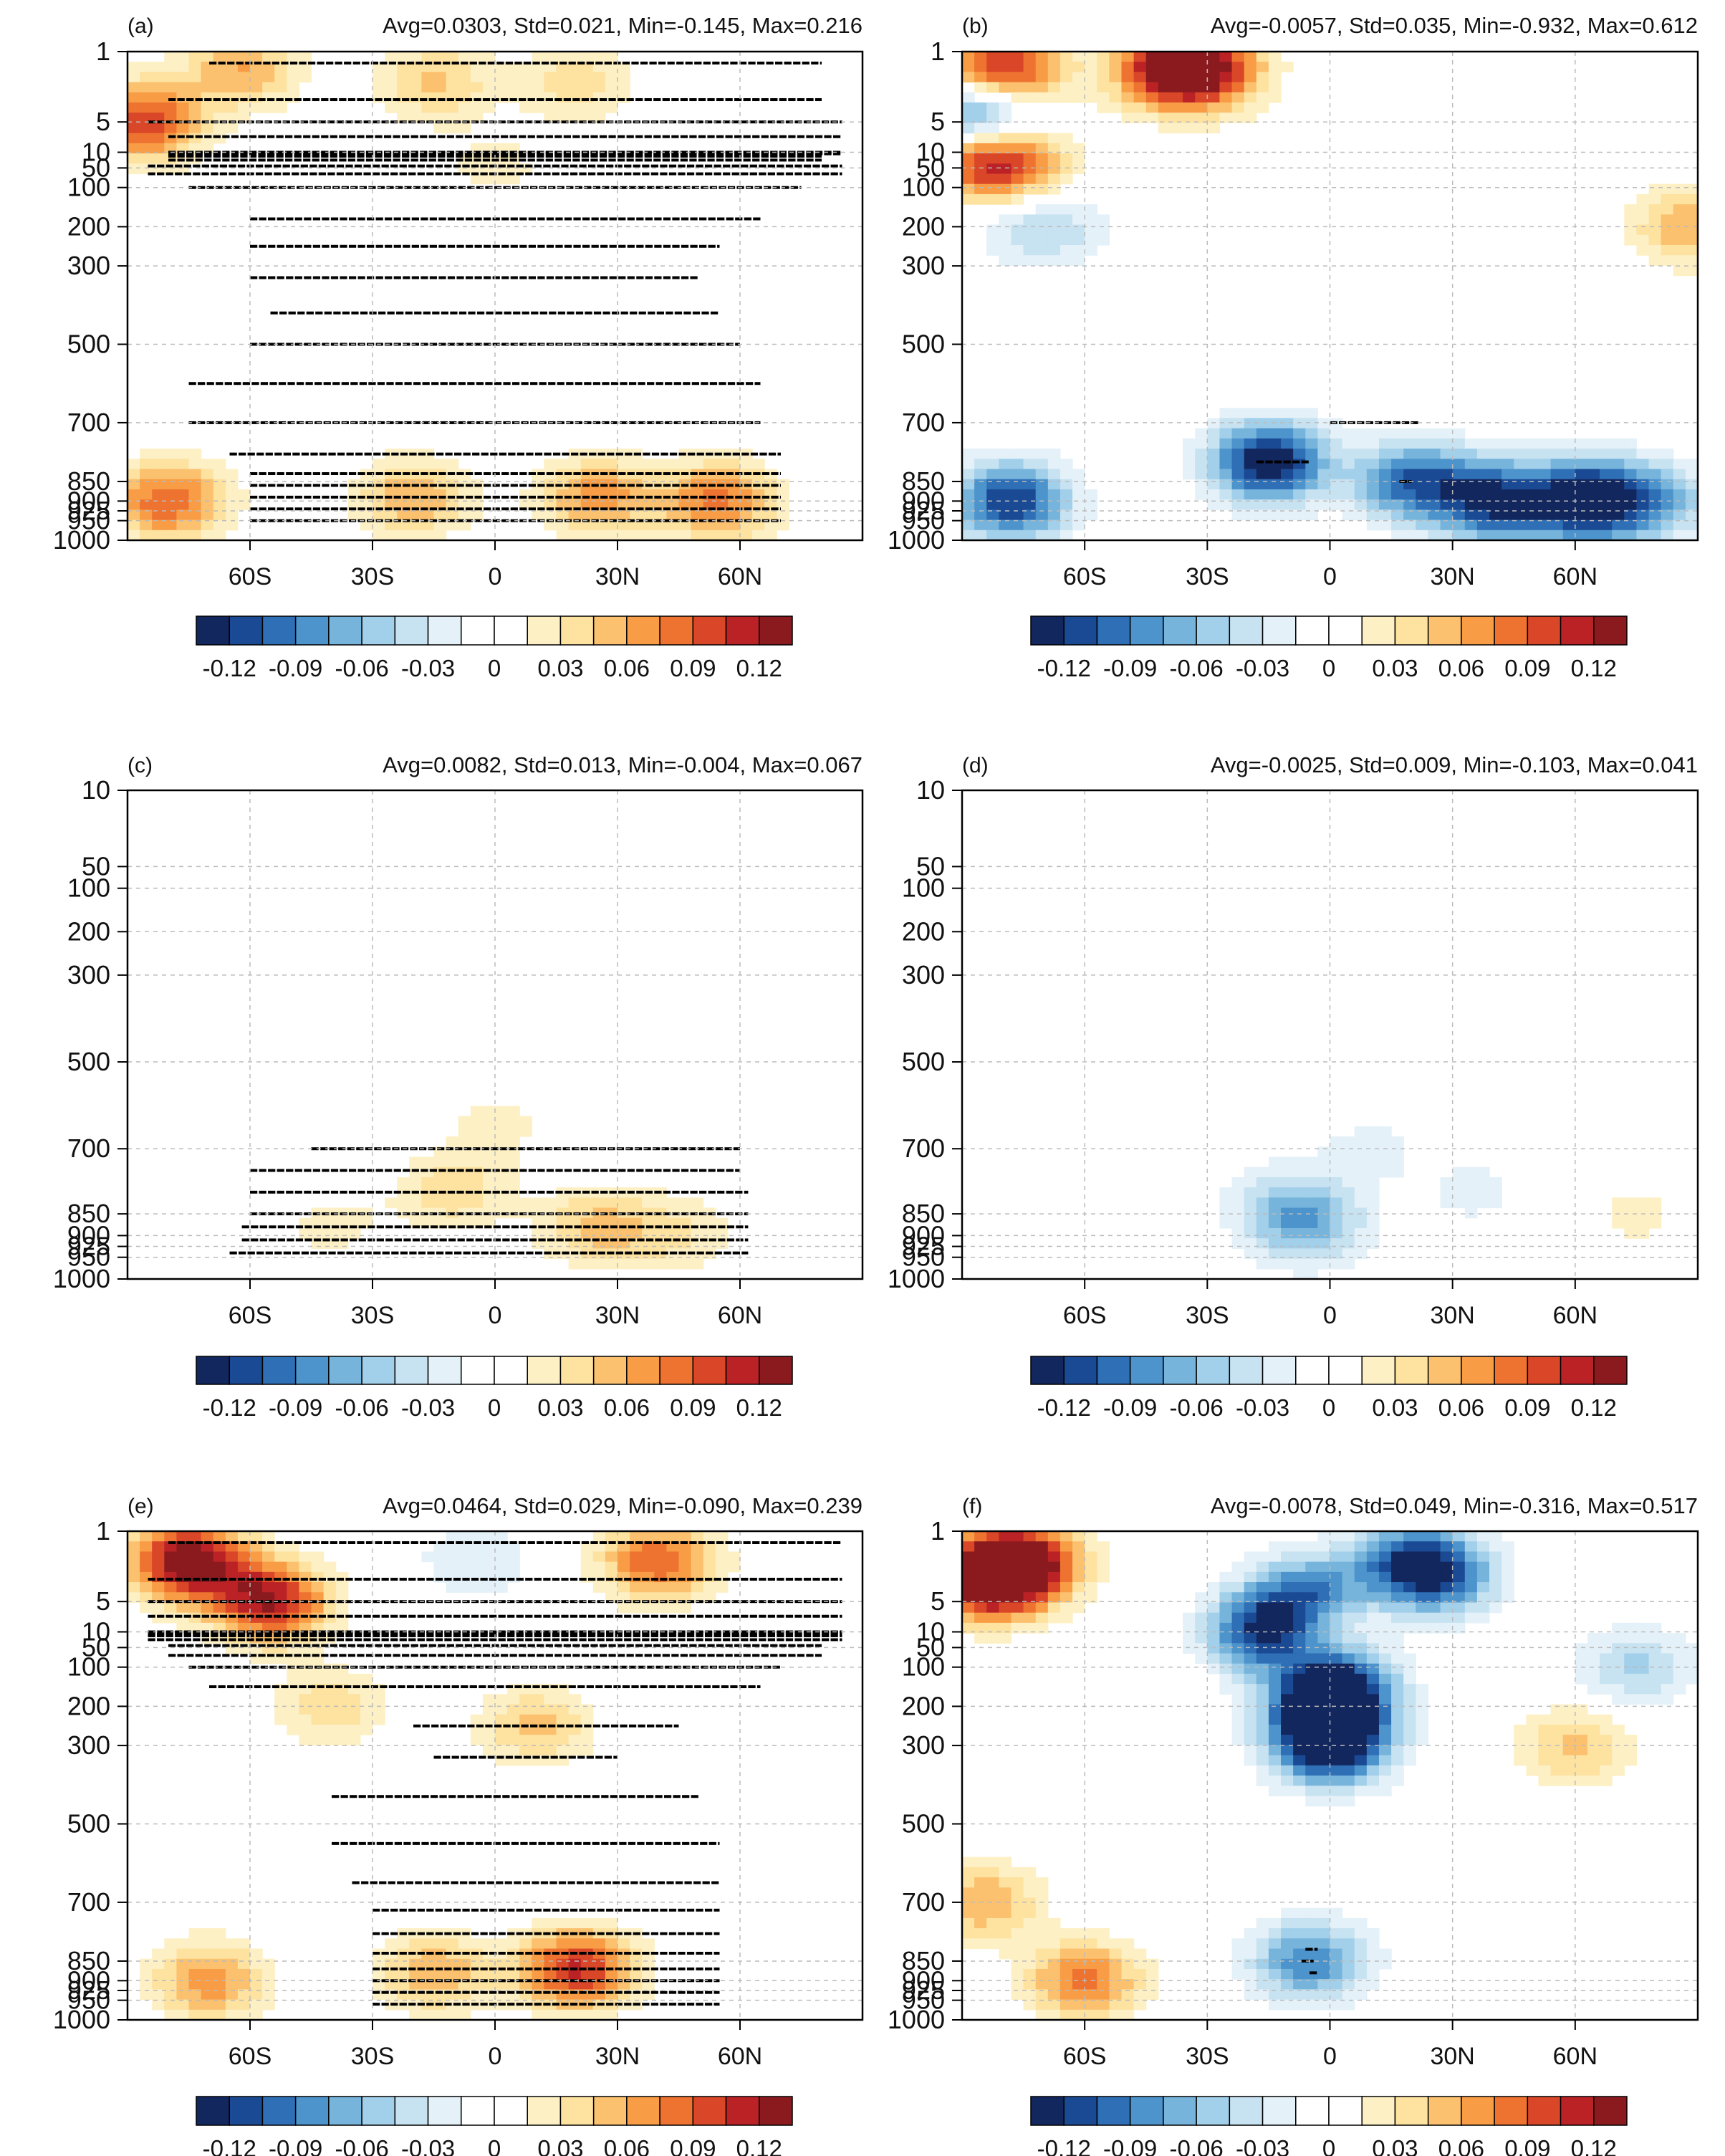  I want to click on y-tick-label: 300, so click(89, 265).